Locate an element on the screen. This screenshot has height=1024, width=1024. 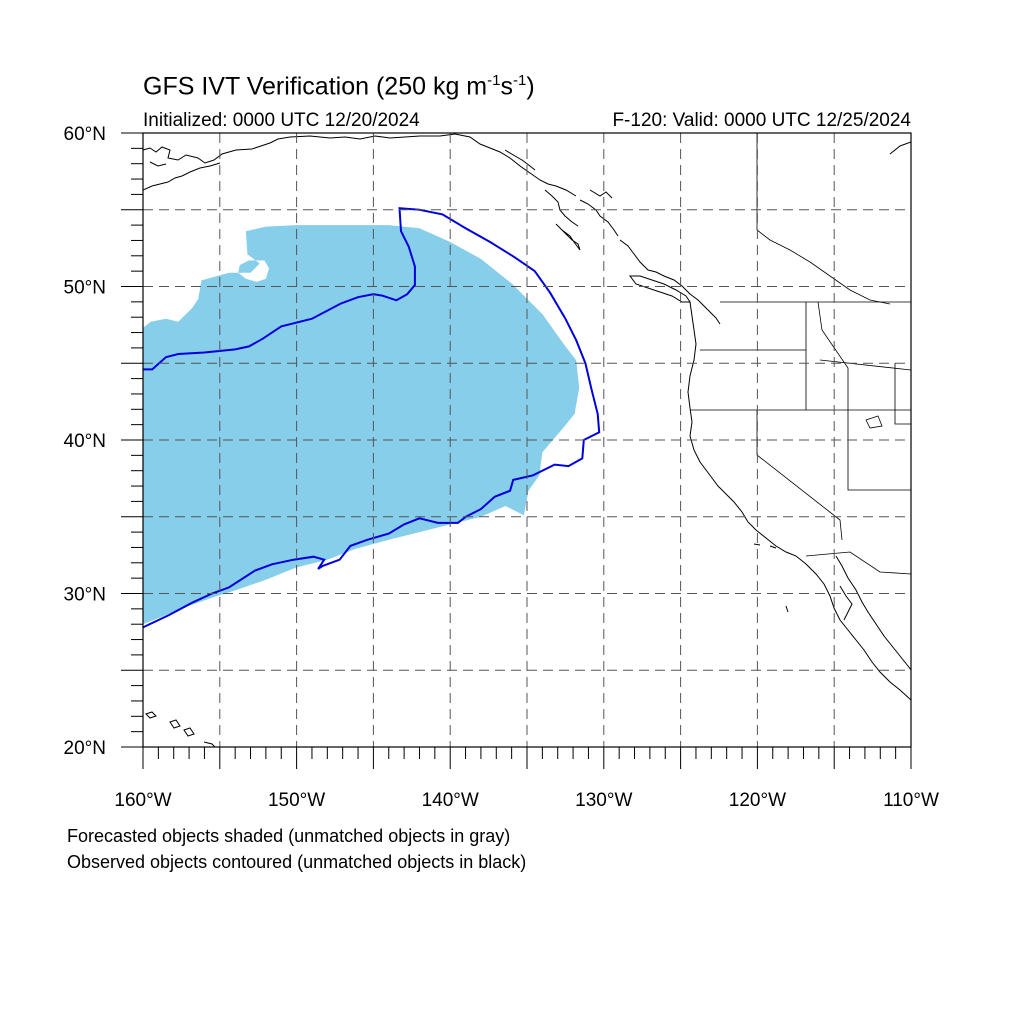
latitude-labels: 60°N 50°N 40°N 30°N 20°N is located at coordinates (85, 441).